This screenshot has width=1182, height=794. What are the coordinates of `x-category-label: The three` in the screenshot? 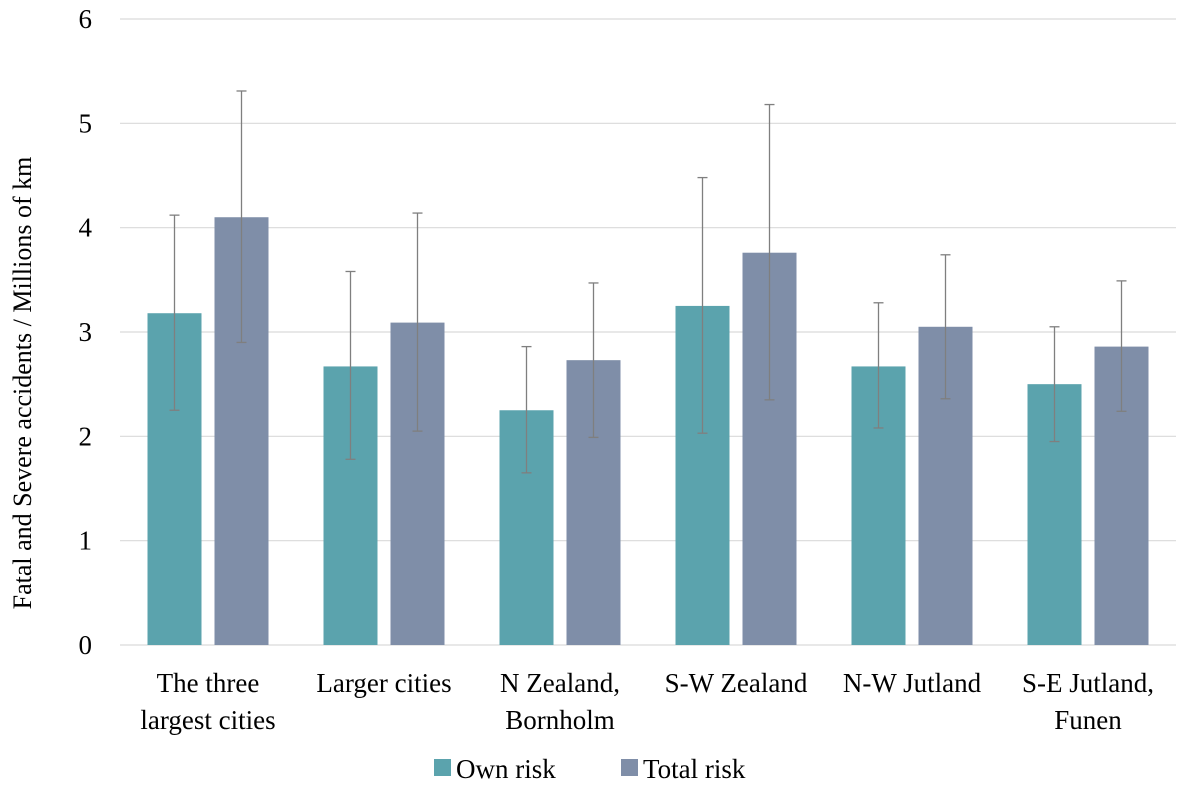 It's located at (208, 683).